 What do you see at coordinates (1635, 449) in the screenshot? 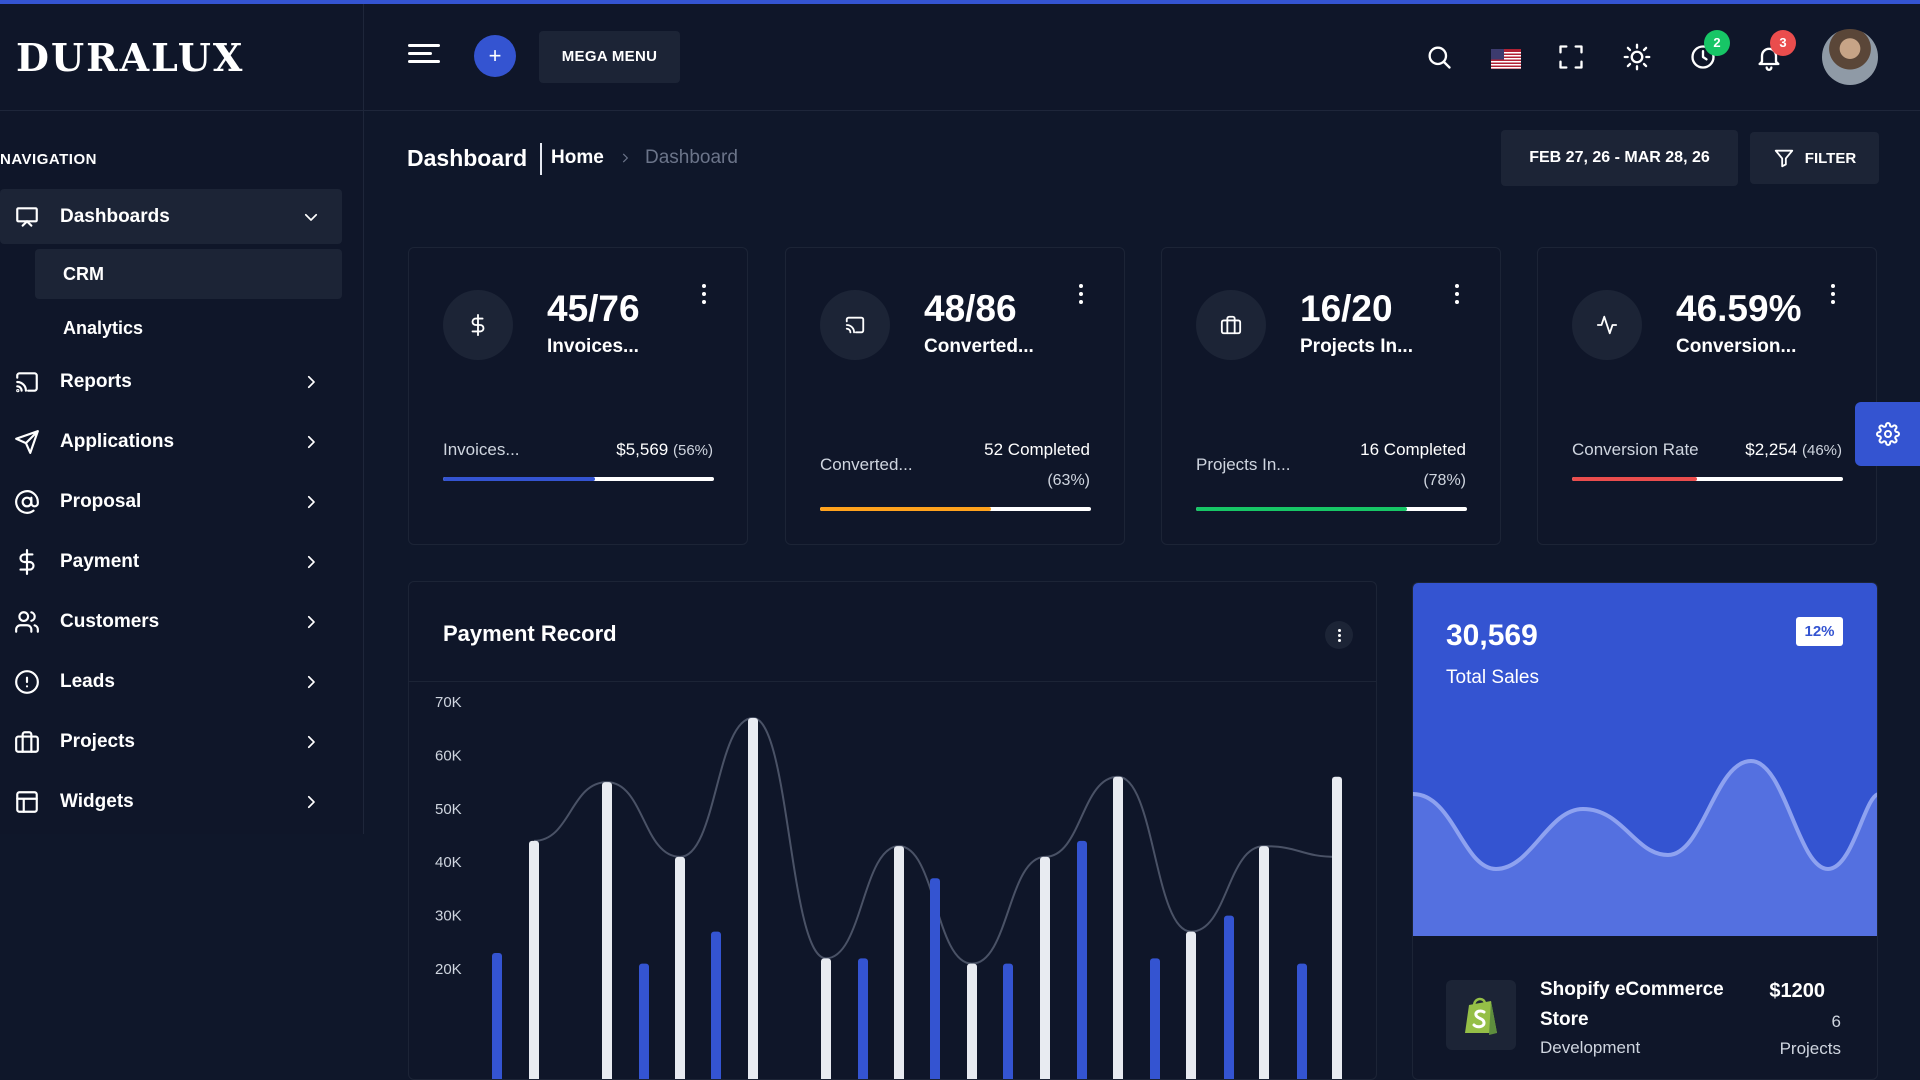
I see `stat-footer-label: Conversion Rate` at bounding box center [1635, 449].